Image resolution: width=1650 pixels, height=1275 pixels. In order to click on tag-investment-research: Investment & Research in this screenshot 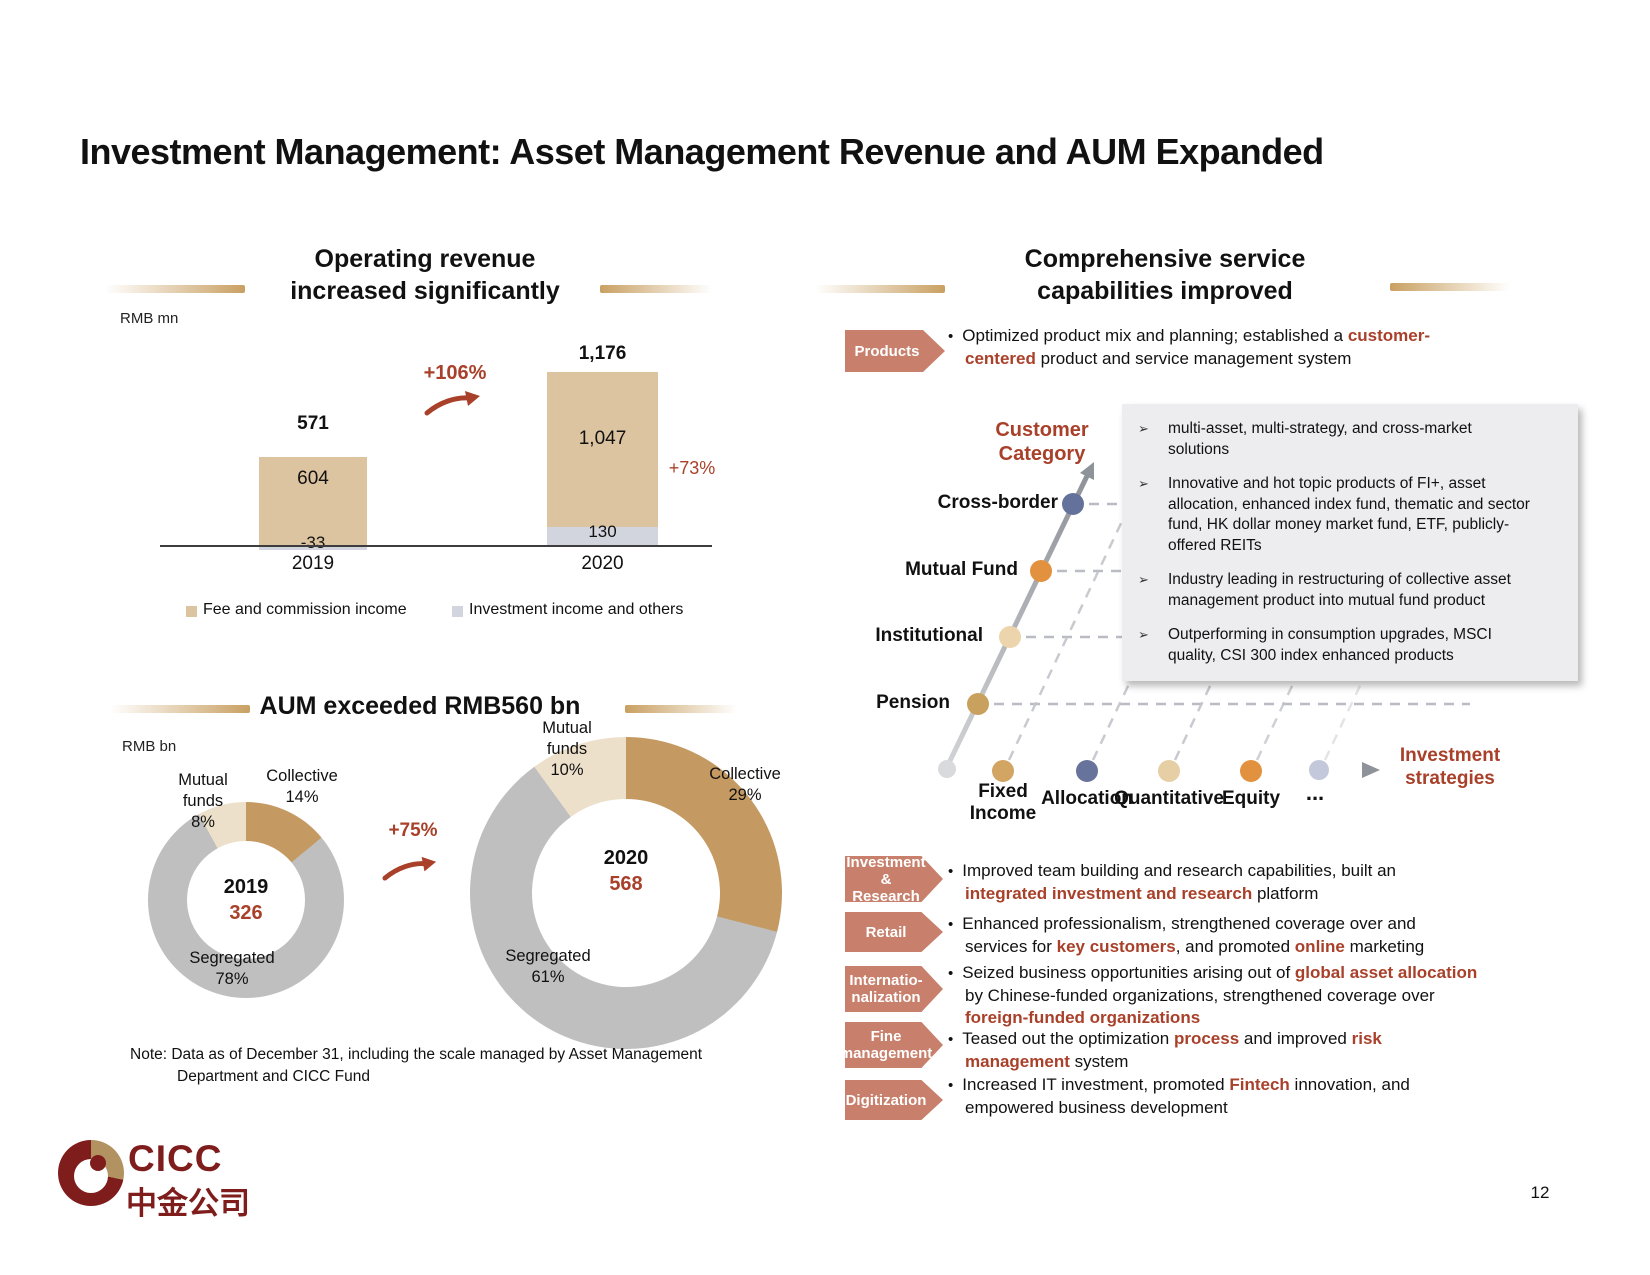, I will do `click(894, 879)`.